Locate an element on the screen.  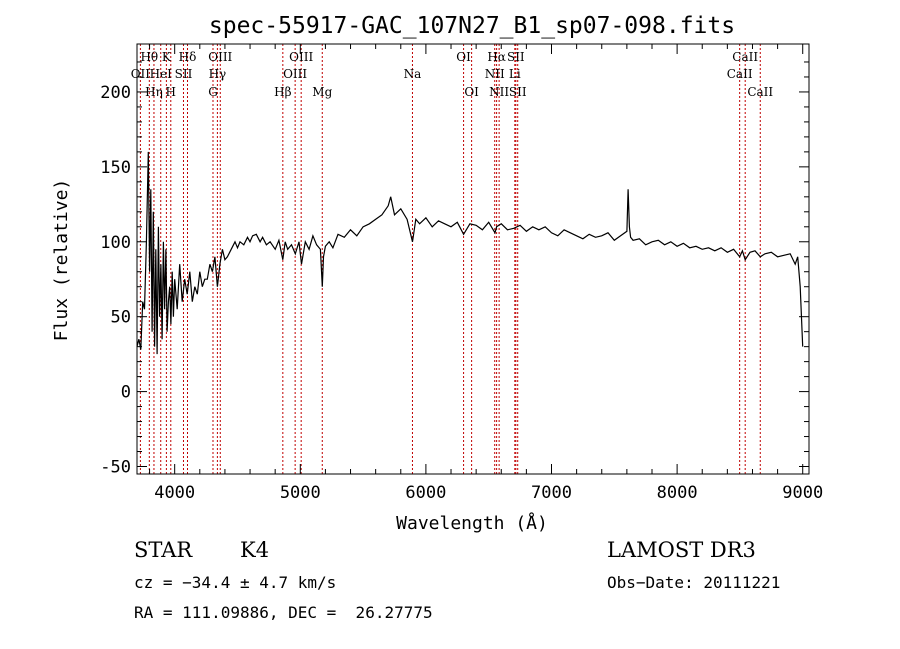
spectral-line-label: Hβ is located at coordinates (282, 92).